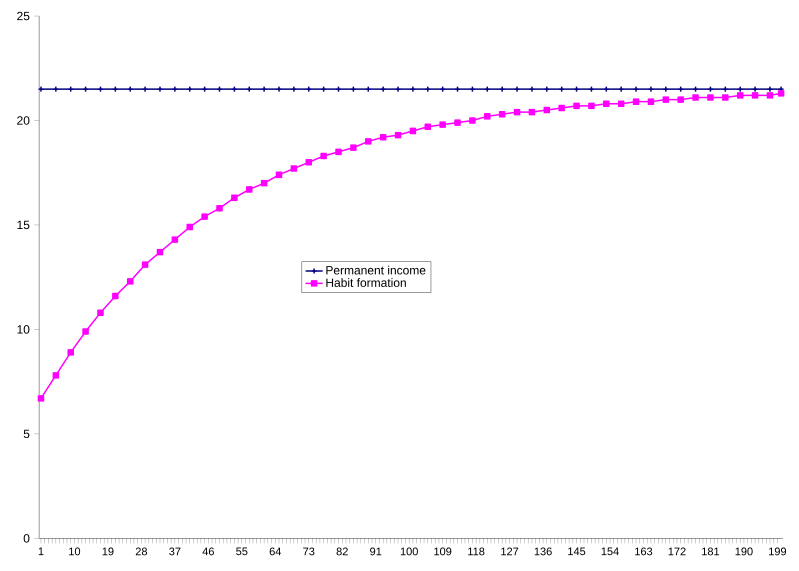  What do you see at coordinates (376, 551) in the screenshot?
I see `x-tick-label: 91` at bounding box center [376, 551].